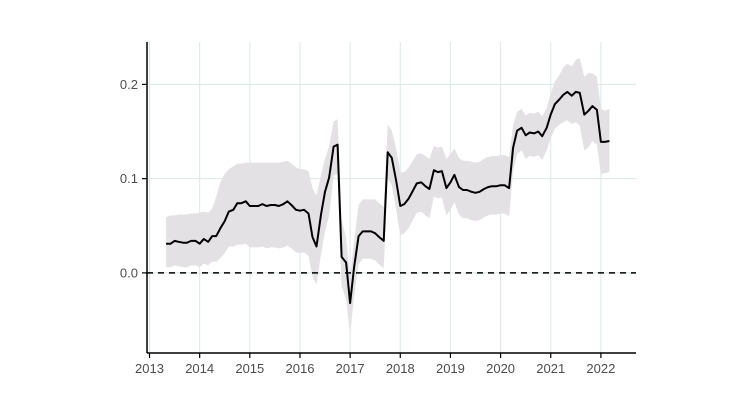 The width and height of the screenshot is (730, 410). Describe the element at coordinates (400, 368) in the screenshot. I see `x-tick-label: 2018` at that location.